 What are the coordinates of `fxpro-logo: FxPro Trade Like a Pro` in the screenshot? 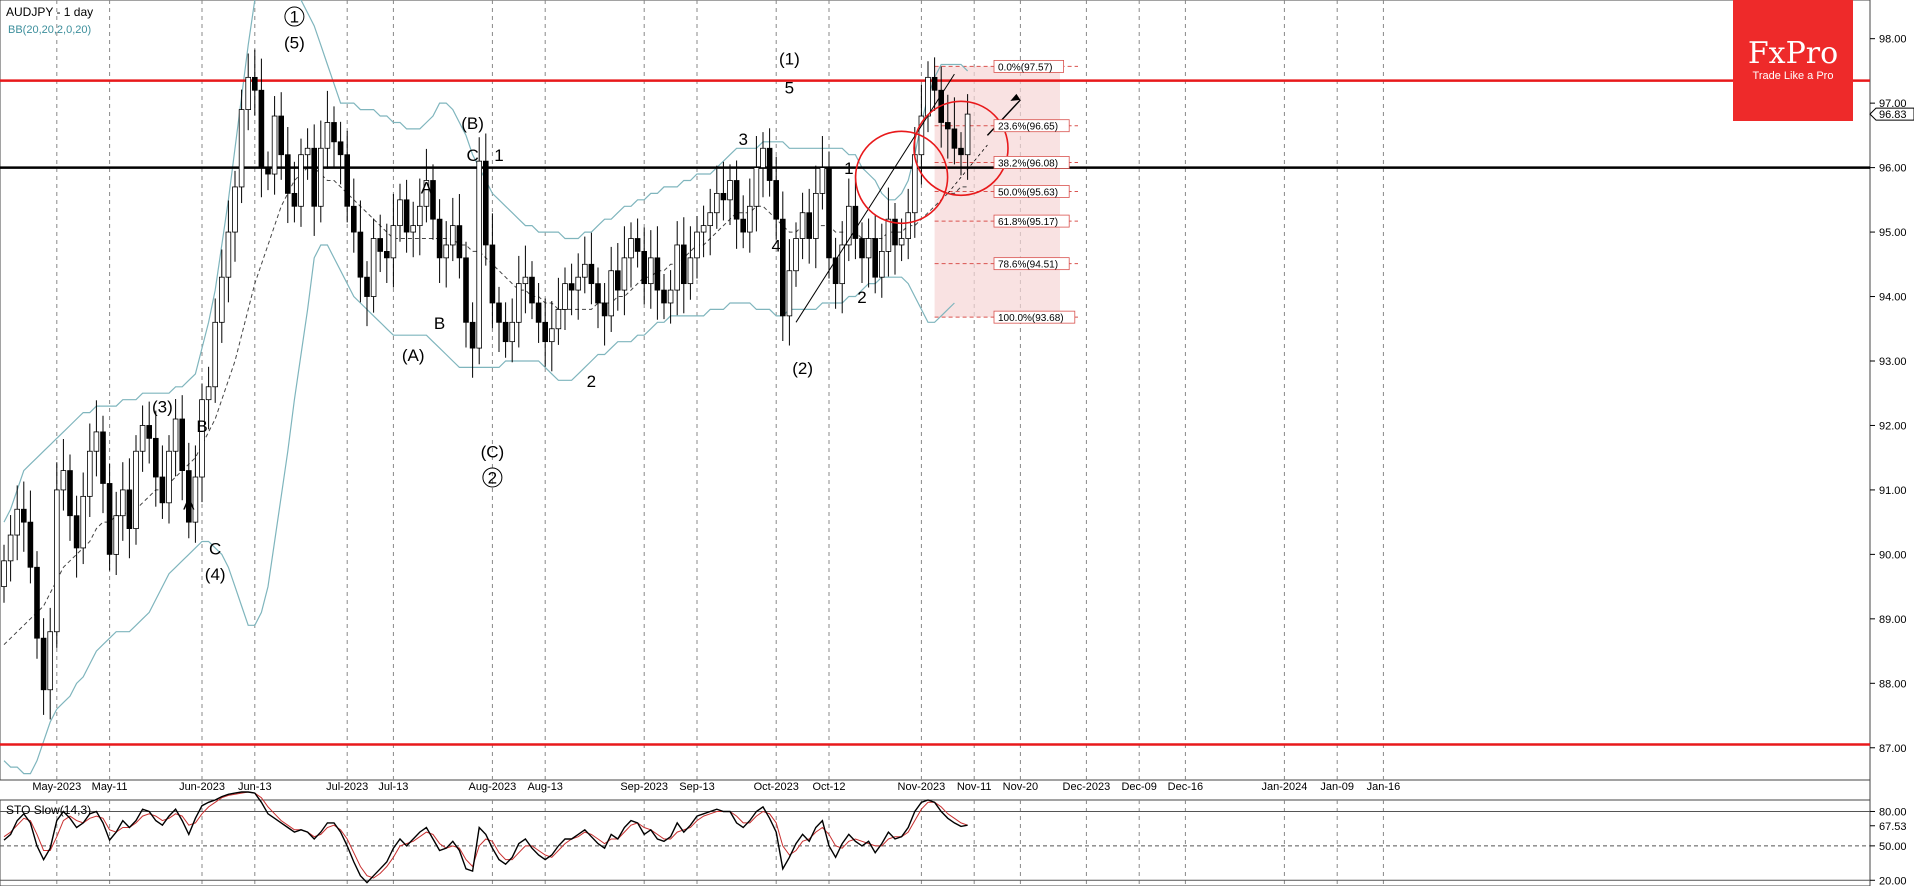 It's located at (1793, 60).